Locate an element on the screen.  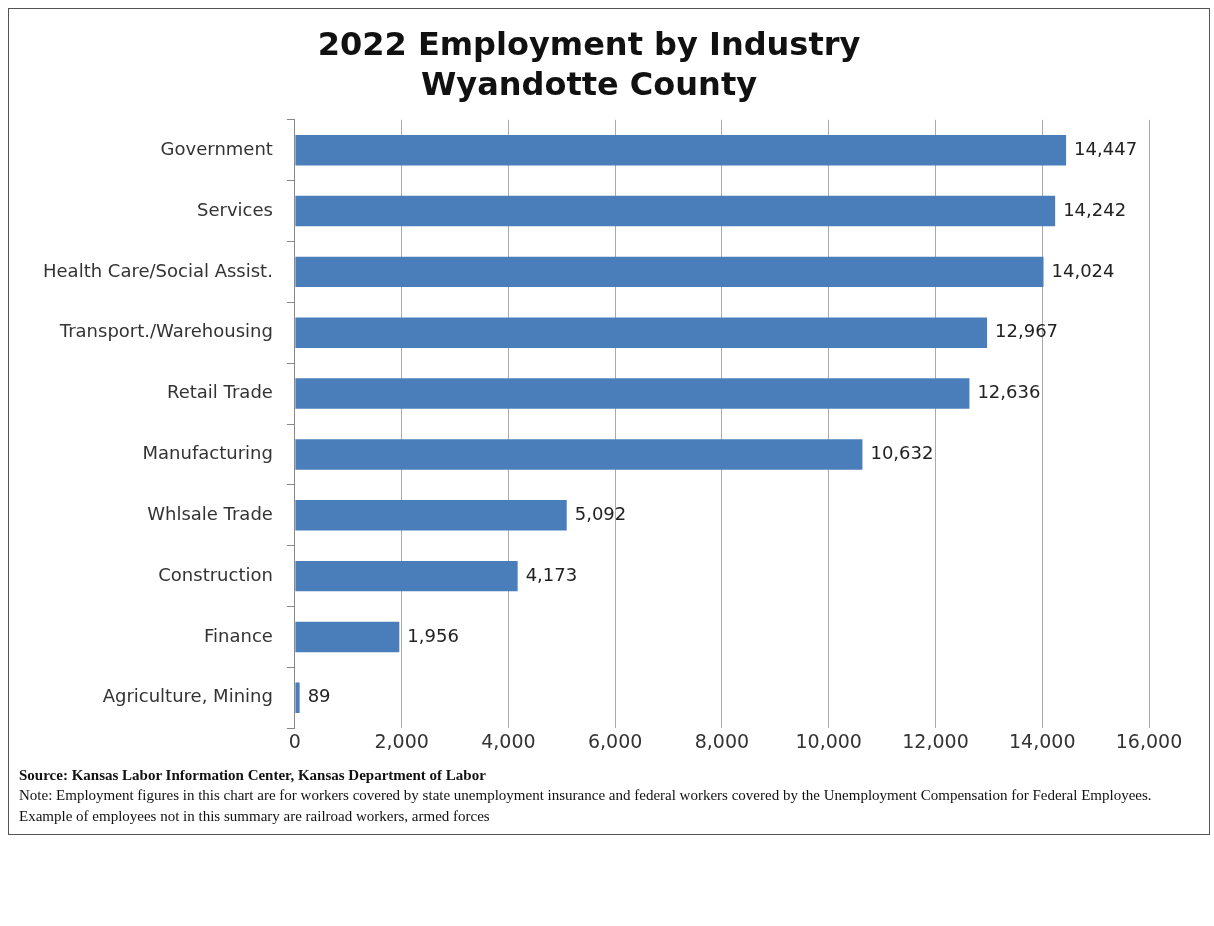
data-label: 12,967 is located at coordinates (1027, 331).